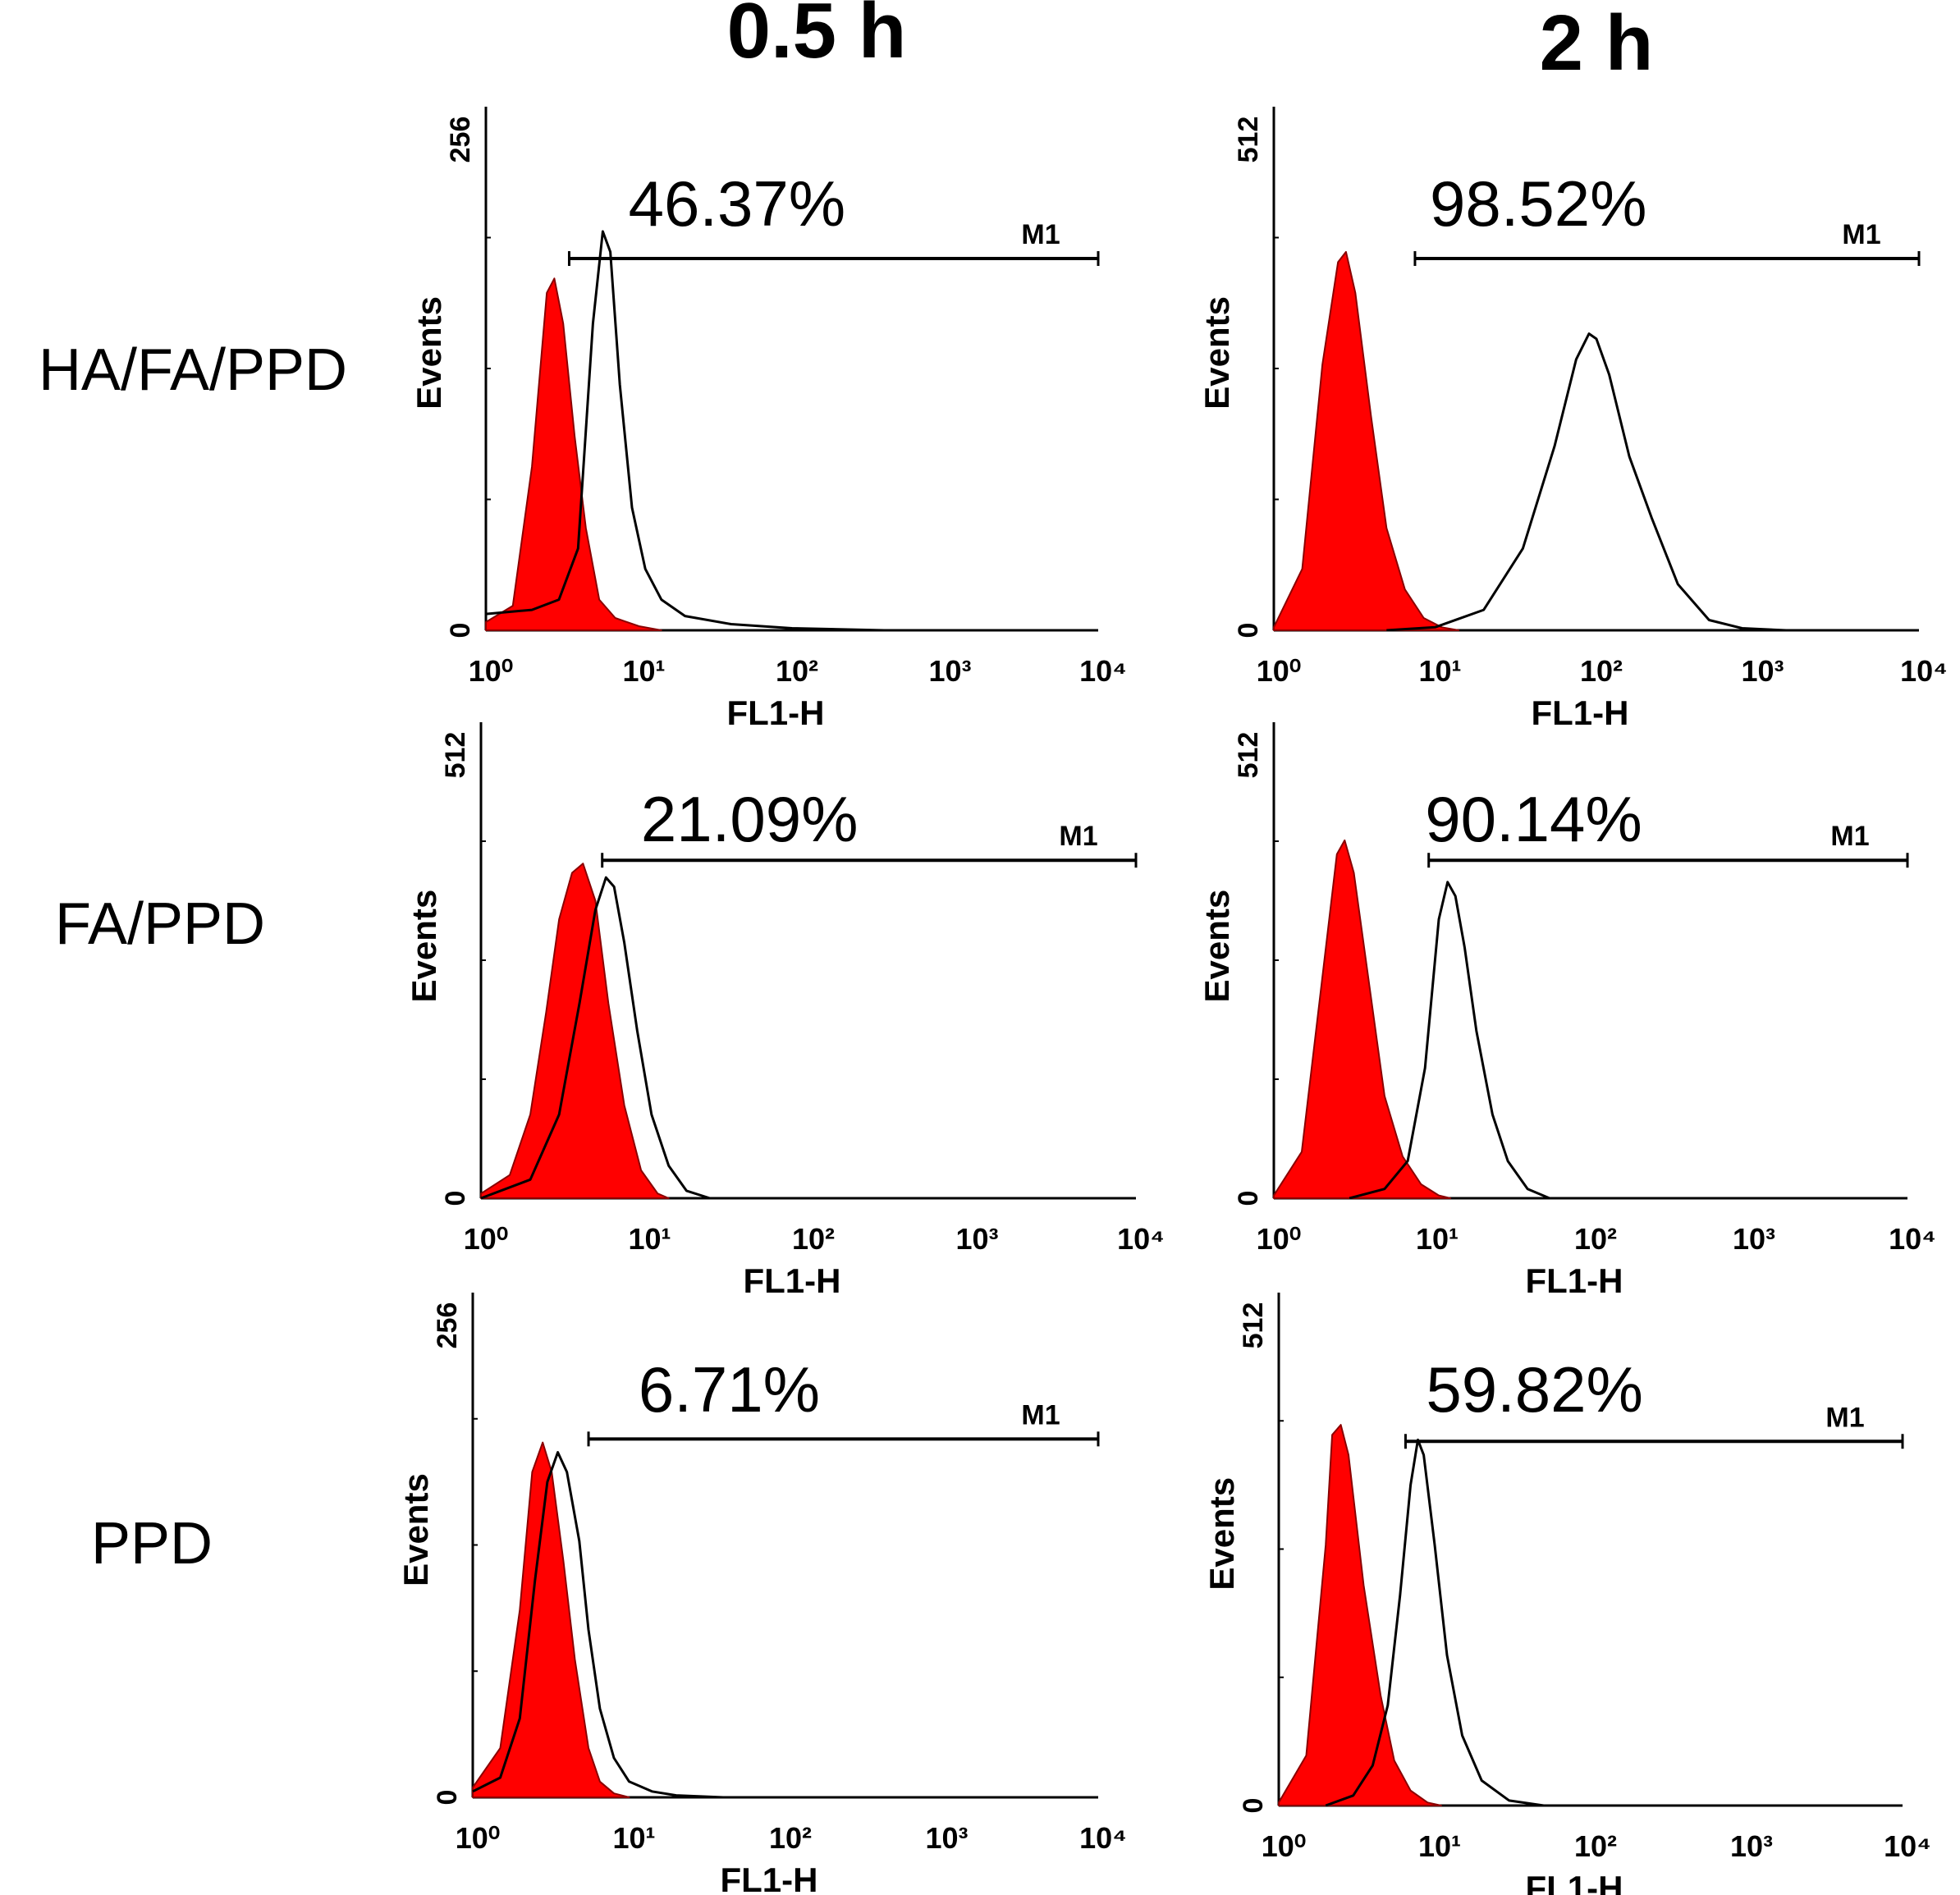 The height and width of the screenshot is (1895, 1960). What do you see at coordinates (160, 924) in the screenshot?
I see `row-label-fa-ppd: FA/PPD` at bounding box center [160, 924].